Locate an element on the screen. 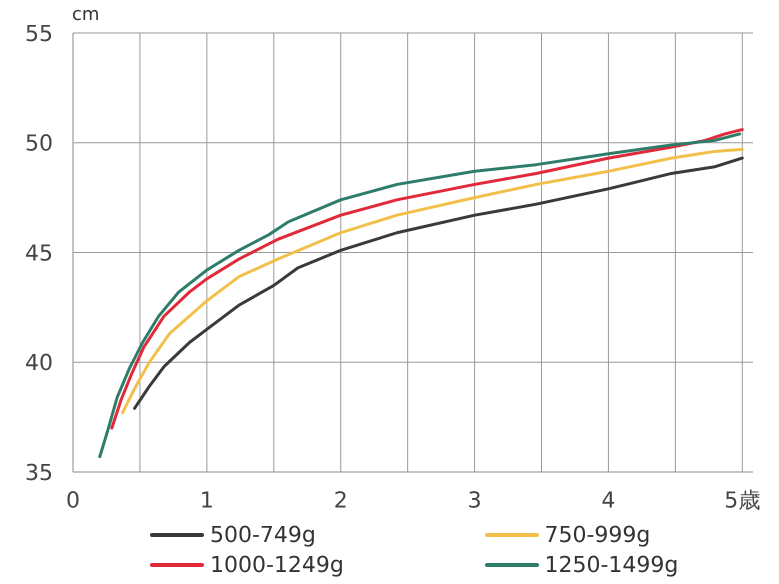 This screenshot has height=584, width=779. legend-label: 750-999g is located at coordinates (597, 535).